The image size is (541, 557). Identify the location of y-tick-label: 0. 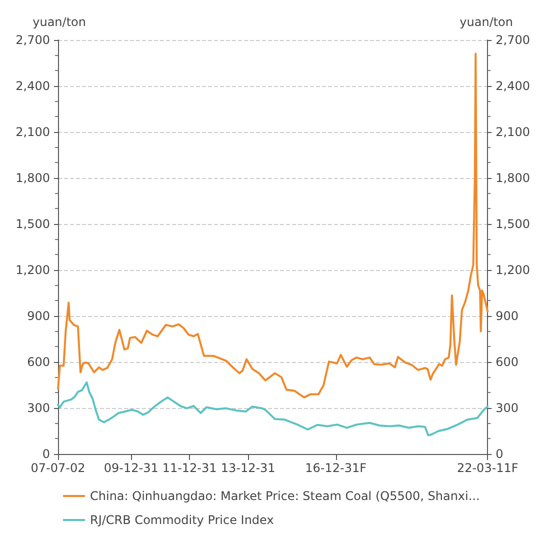
(46, 454).